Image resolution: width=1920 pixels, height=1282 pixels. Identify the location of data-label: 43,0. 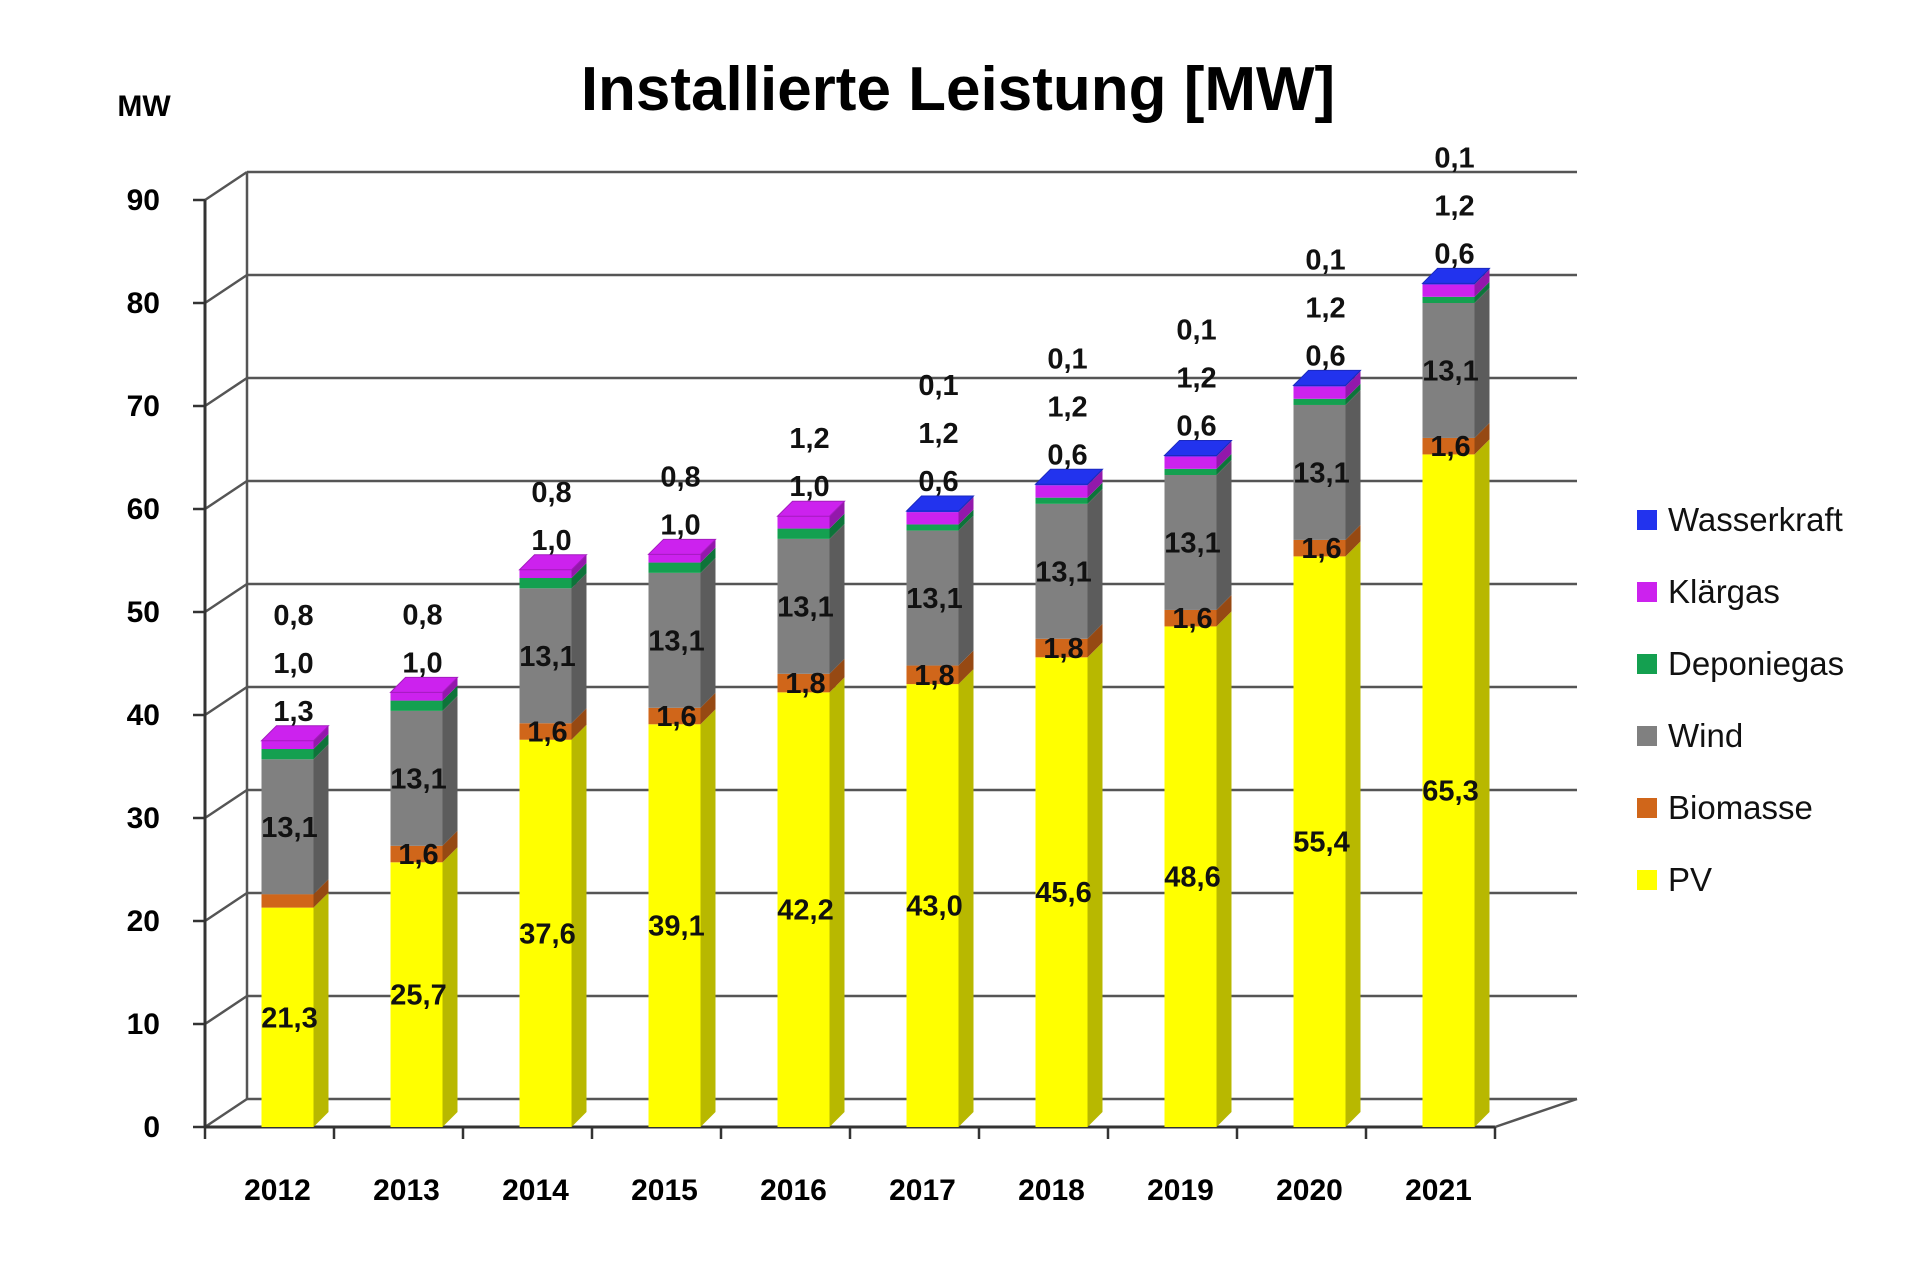
(934, 907).